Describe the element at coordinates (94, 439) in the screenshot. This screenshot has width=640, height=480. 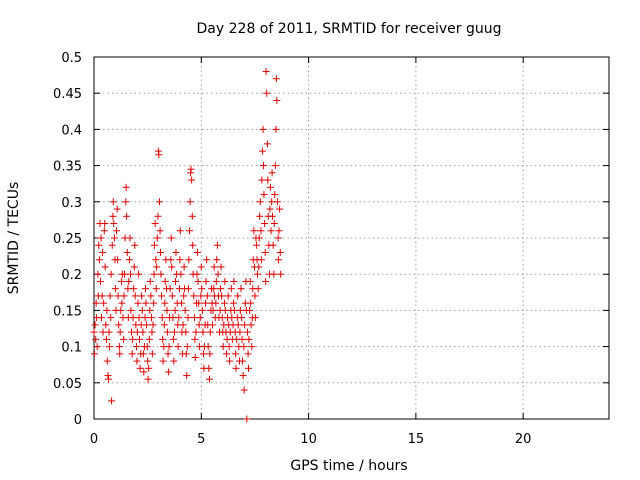
I see `x-tick-label: 0` at that location.